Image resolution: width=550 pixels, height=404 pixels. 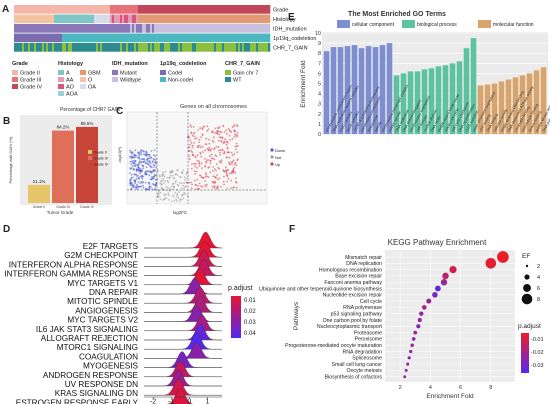 I want to click on size-legend-dot, so click(x=527, y=299).